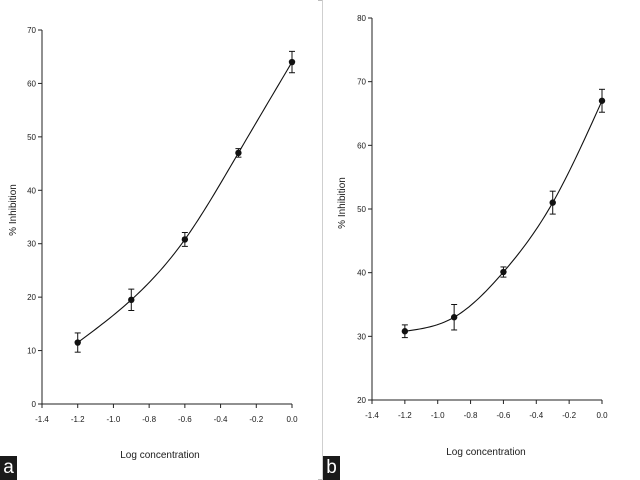 This screenshot has height=480, width=640. What do you see at coordinates (78, 419) in the screenshot?
I see `chart-a-x-tick-label: -1.2` at bounding box center [78, 419].